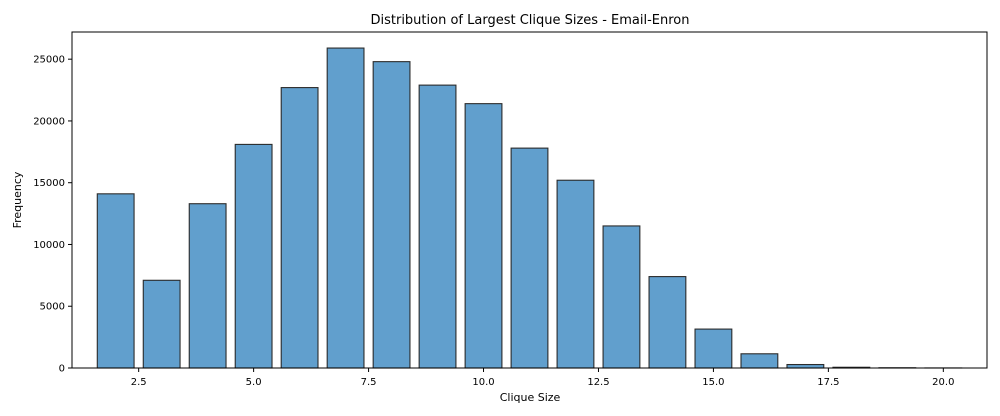 The height and width of the screenshot is (416, 1000). Describe the element at coordinates (139, 382) in the screenshot. I see `x-tick-label: 2.5` at that location.